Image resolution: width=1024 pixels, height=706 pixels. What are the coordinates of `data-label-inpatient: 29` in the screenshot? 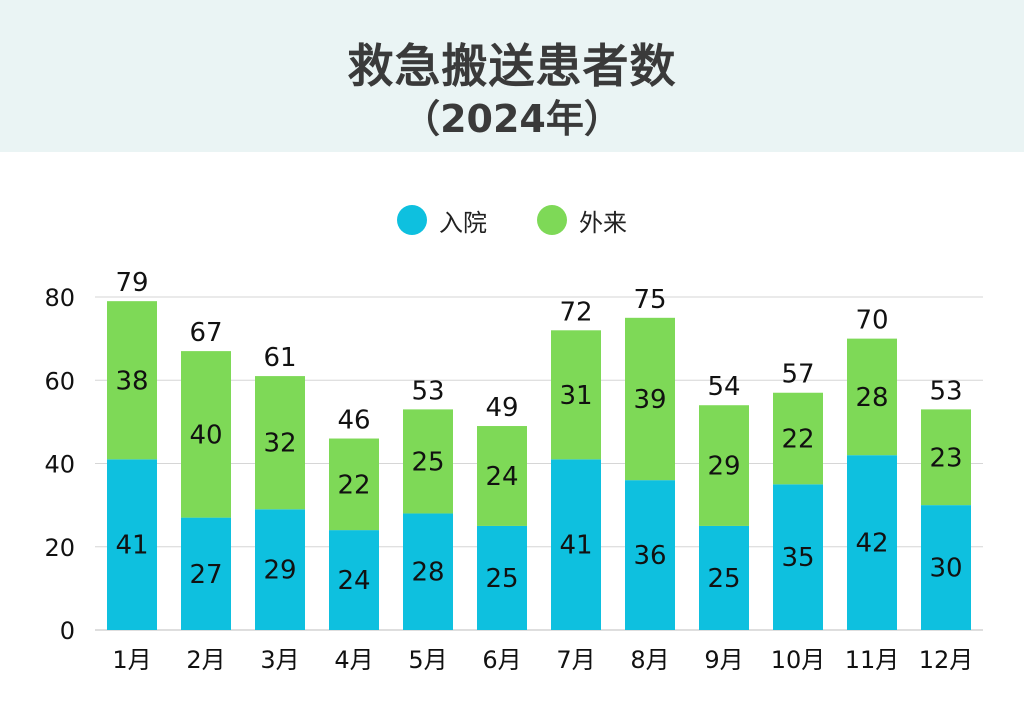 It's located at (279, 571).